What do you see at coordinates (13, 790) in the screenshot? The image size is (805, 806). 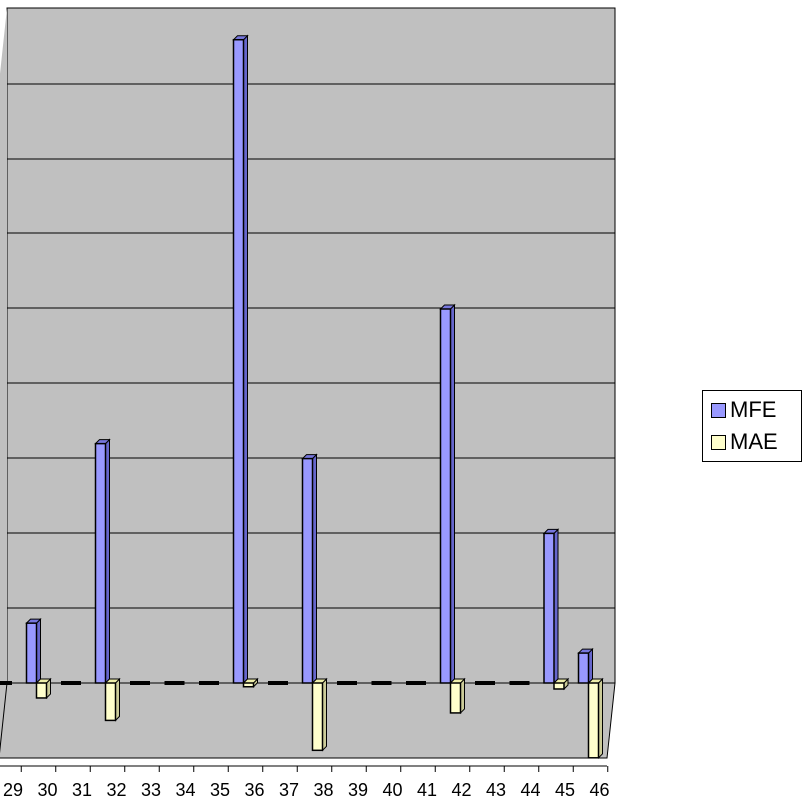 I see `x-tick-label-29: 29` at bounding box center [13, 790].